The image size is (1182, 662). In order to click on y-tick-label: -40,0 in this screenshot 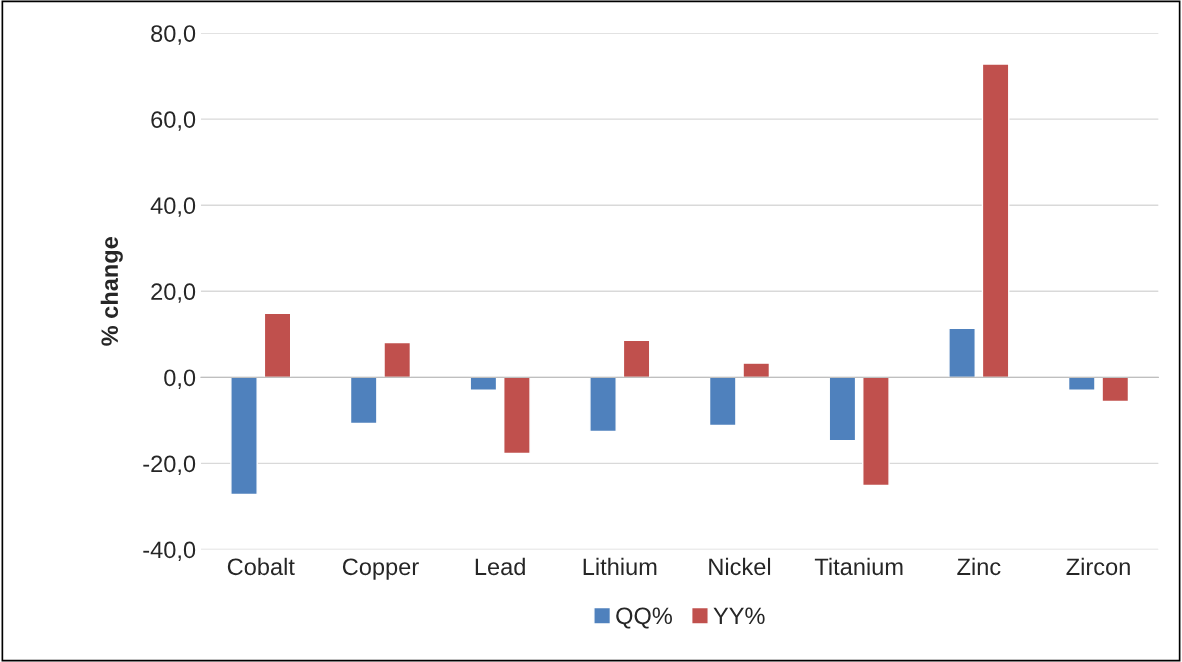, I will do `click(169, 551)`.